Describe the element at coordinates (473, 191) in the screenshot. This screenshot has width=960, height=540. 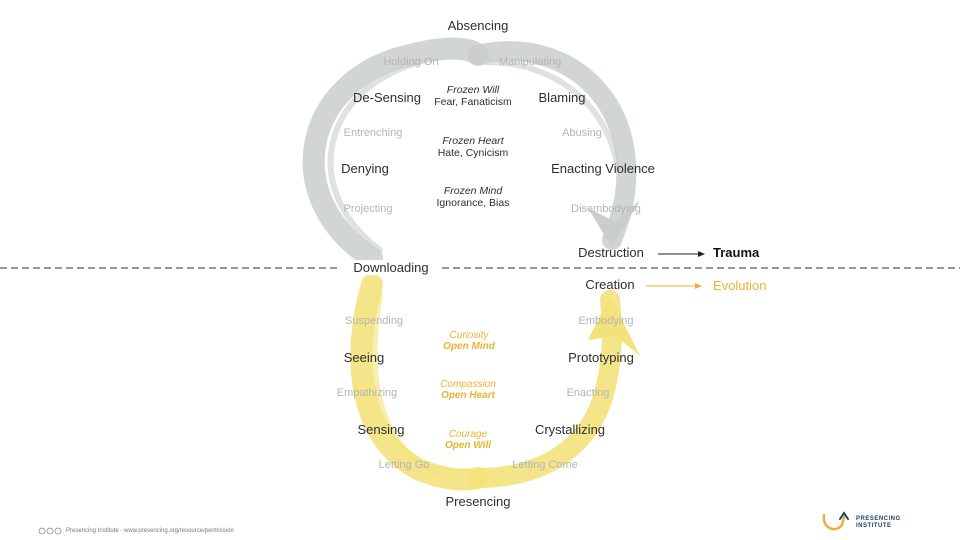
I see `frozen-mind-title: Frozen Mind` at that location.